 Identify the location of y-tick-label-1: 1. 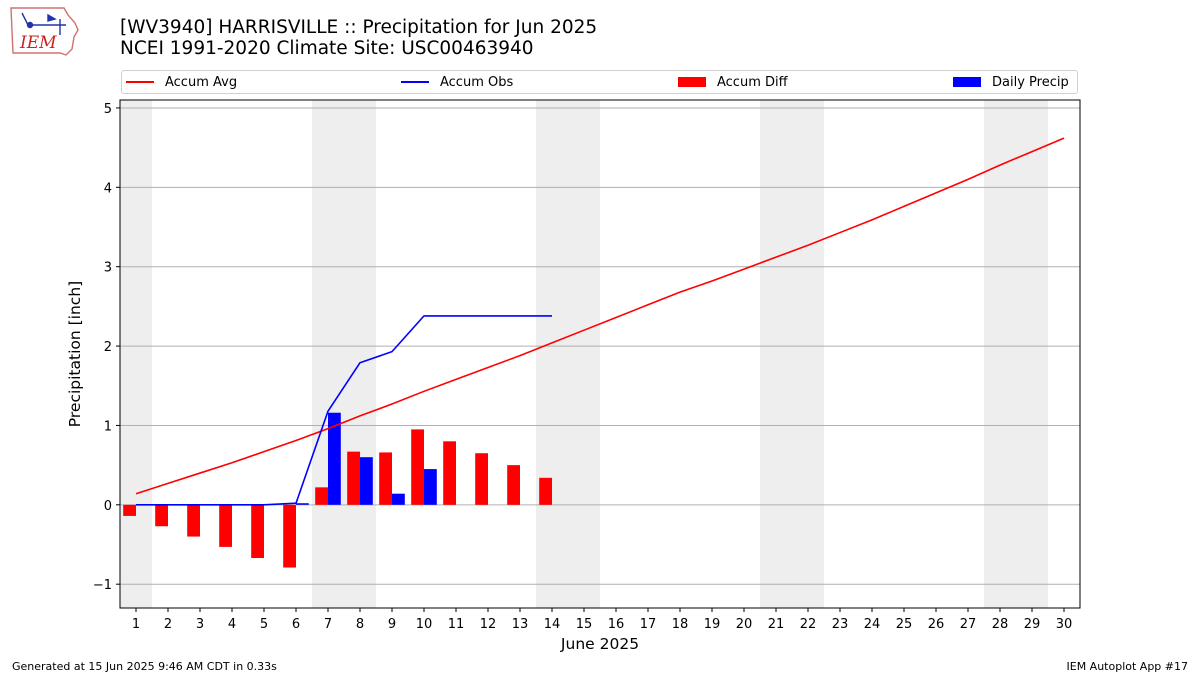
(108, 426).